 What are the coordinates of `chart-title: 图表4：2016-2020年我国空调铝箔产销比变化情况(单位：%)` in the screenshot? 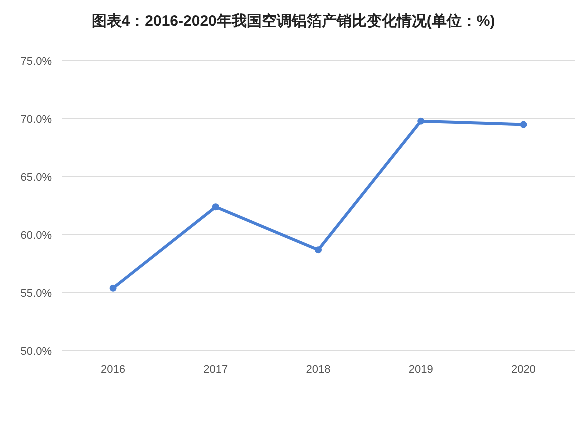 It's located at (294, 21).